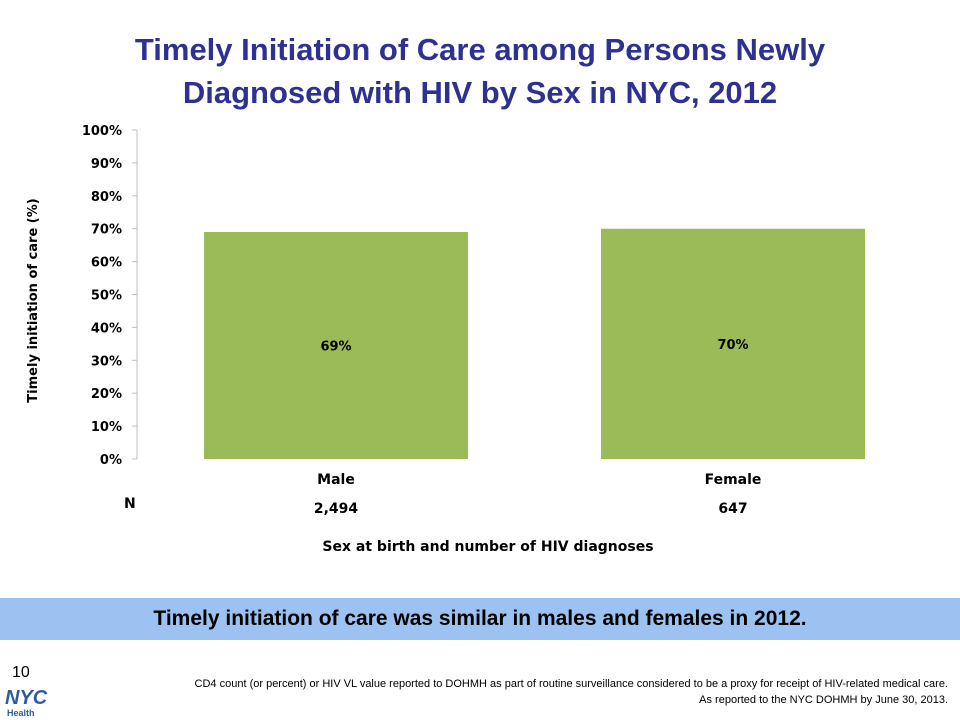 This screenshot has width=960, height=720. I want to click on slide-title-line2: Diagnosed with HIV by Sex in NYC, 2012, so click(480, 92).